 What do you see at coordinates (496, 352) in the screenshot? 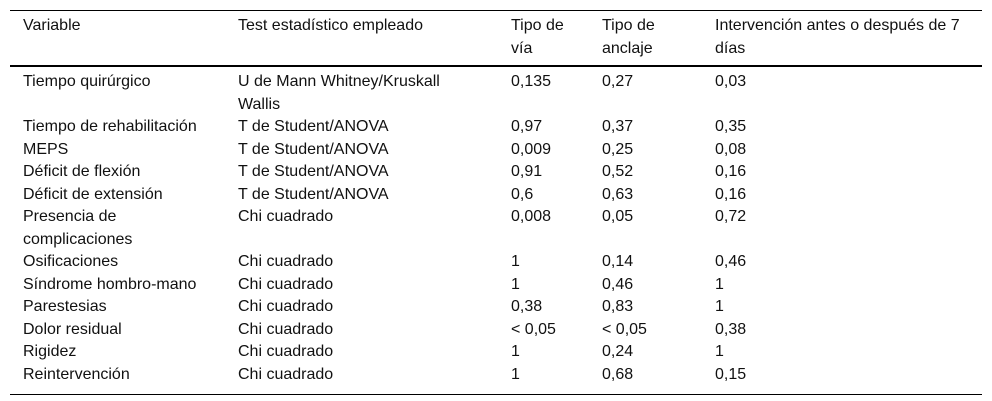
I see `table-row: Rigidez Chi cuadrado 1 0,24 1` at bounding box center [496, 352].